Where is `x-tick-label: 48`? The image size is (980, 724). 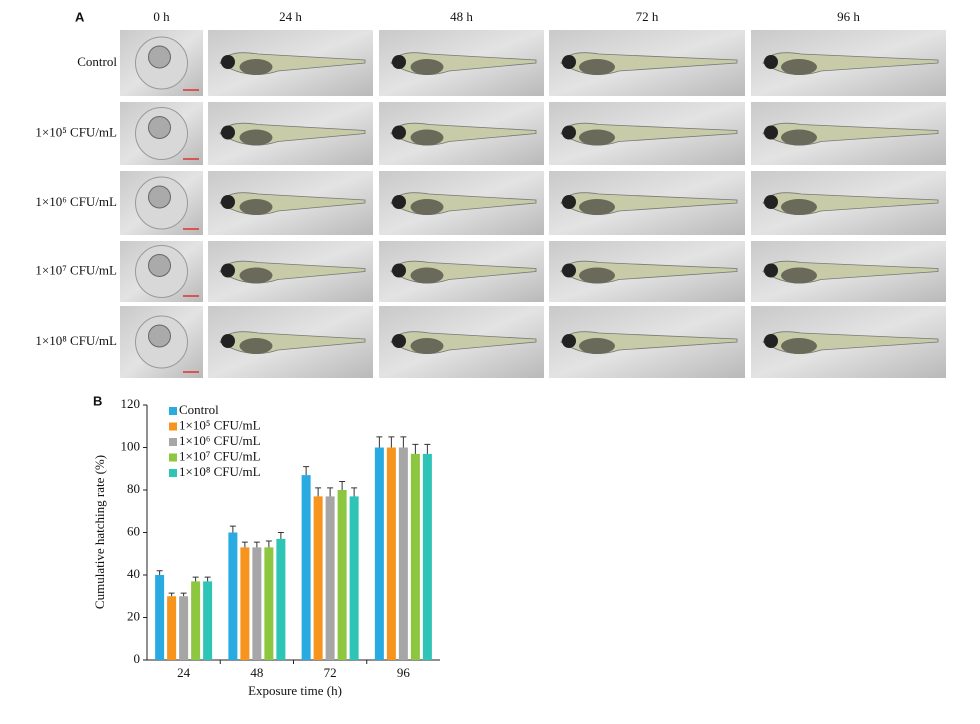 x-tick-label: 48 is located at coordinates (256, 672).